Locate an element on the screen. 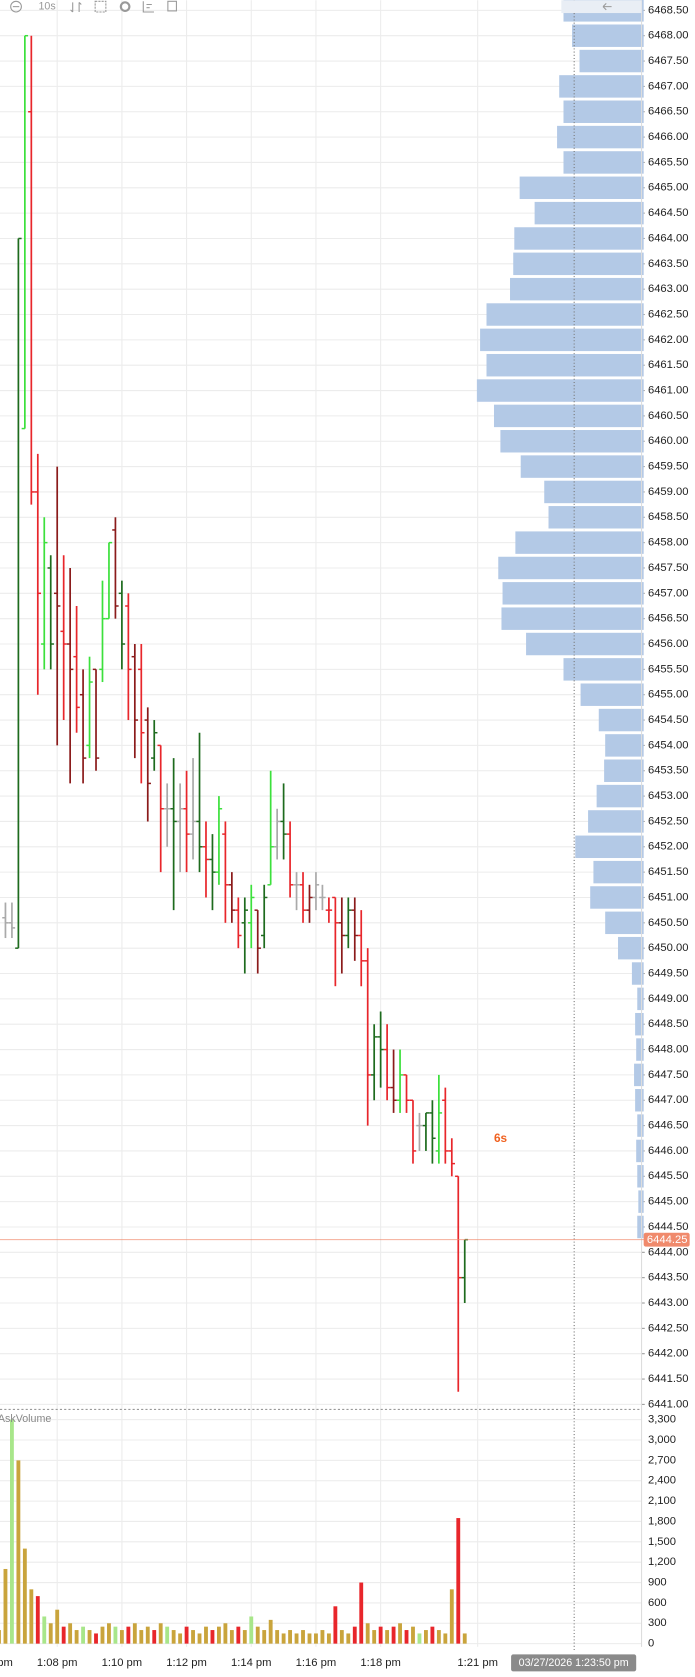  y-tick-label: 6455.50 is located at coordinates (668, 669).